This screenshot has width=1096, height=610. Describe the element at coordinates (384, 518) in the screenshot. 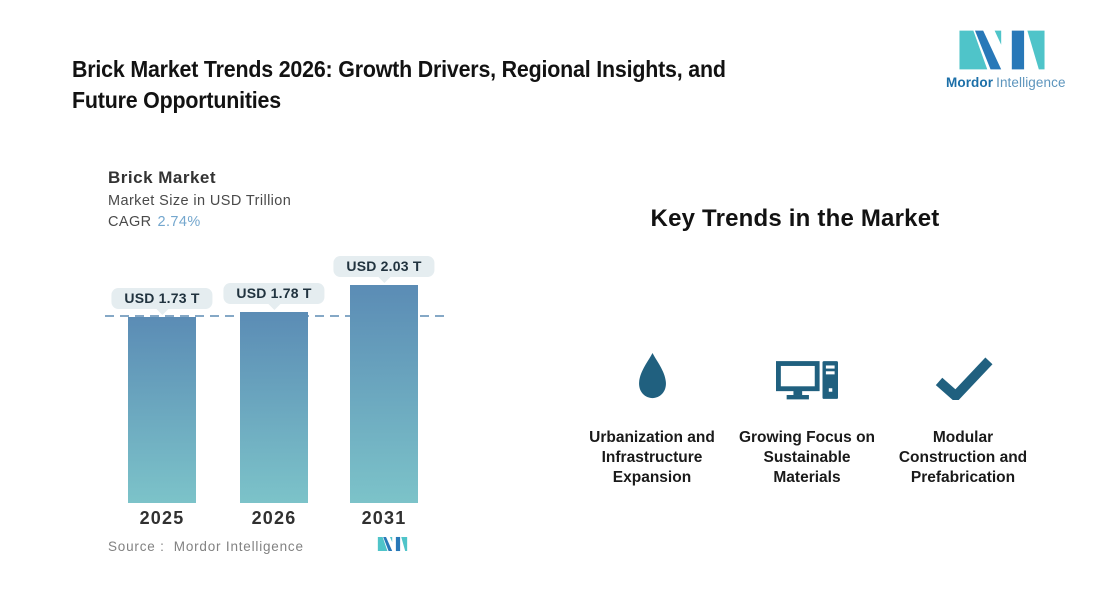

I see `x-axis-tick: 2031` at that location.